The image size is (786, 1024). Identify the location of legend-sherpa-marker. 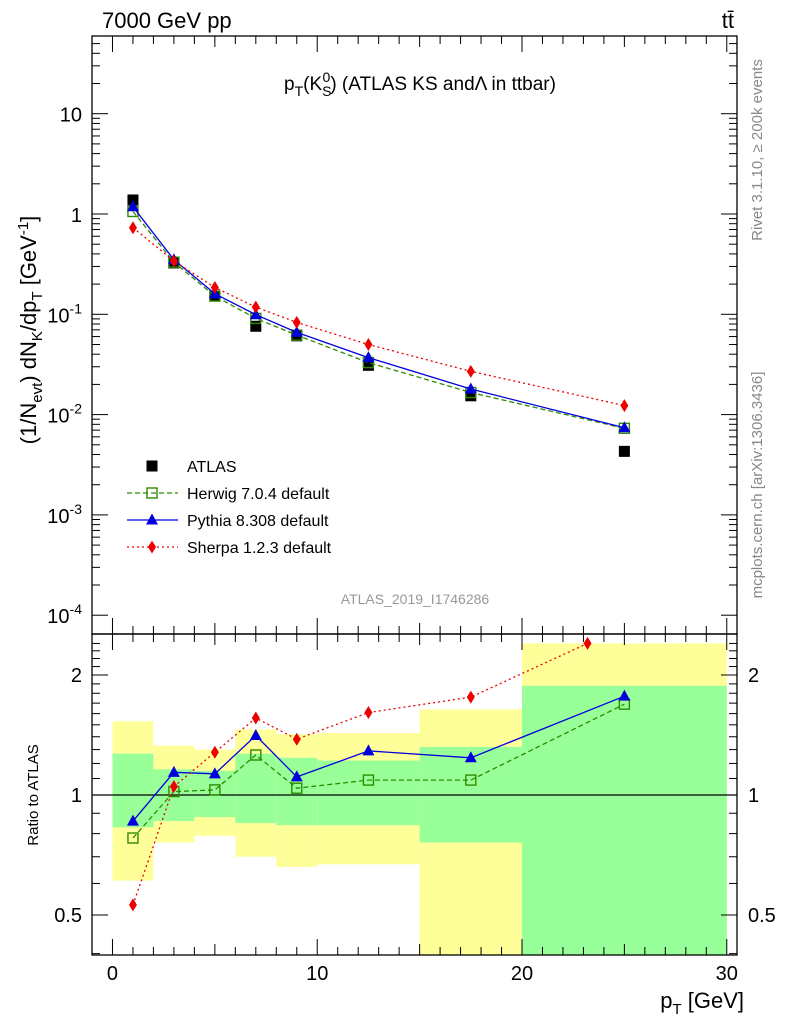
(152, 547).